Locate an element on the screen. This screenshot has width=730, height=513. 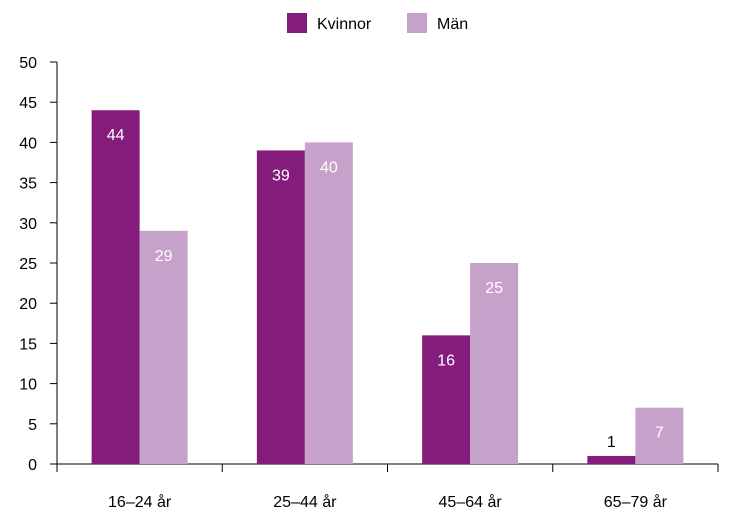
data-label: 44 is located at coordinates (116, 135).